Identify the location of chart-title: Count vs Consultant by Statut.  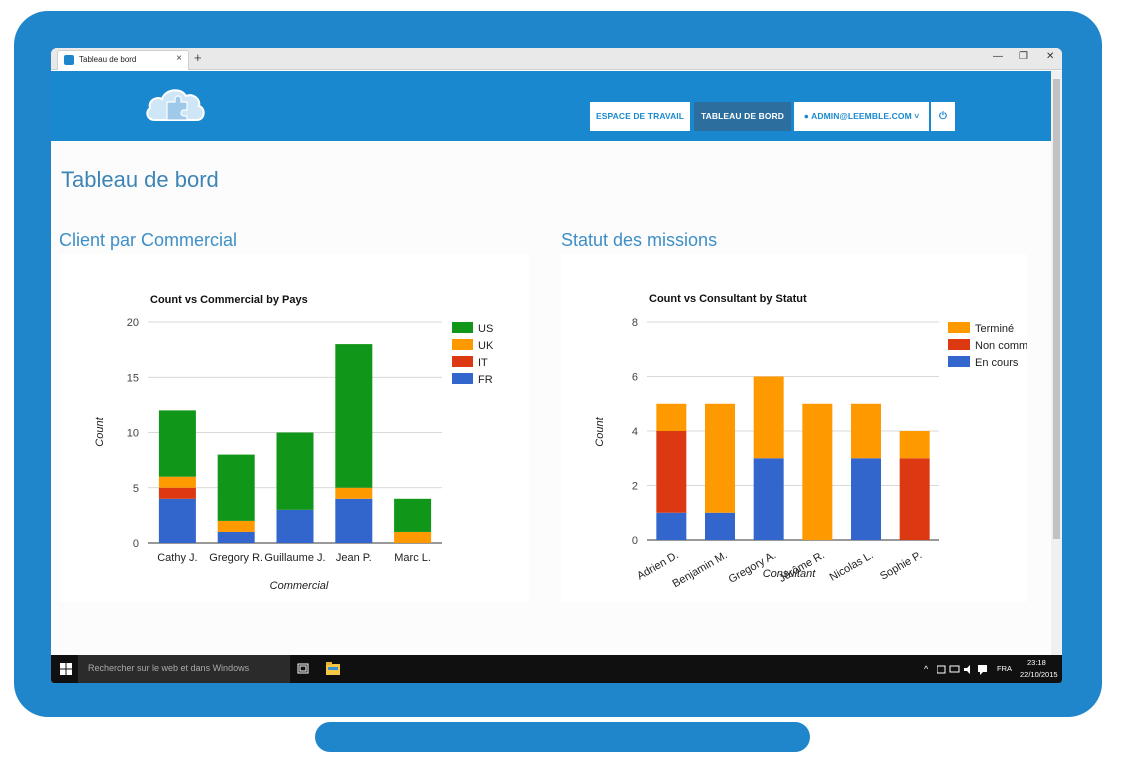
(728, 299).